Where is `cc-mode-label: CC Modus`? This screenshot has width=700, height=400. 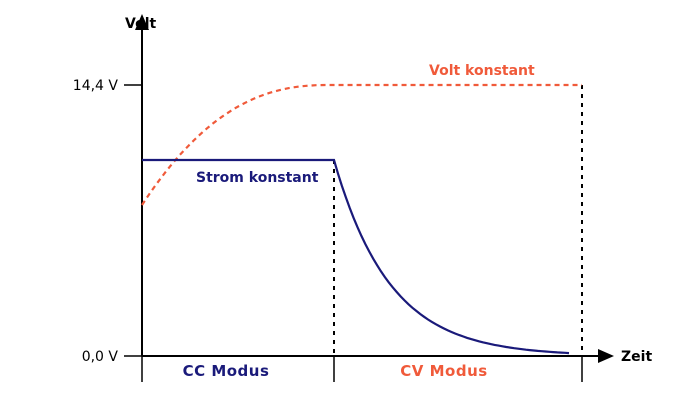
cc-mode-label: CC Modus is located at coordinates (226, 371).